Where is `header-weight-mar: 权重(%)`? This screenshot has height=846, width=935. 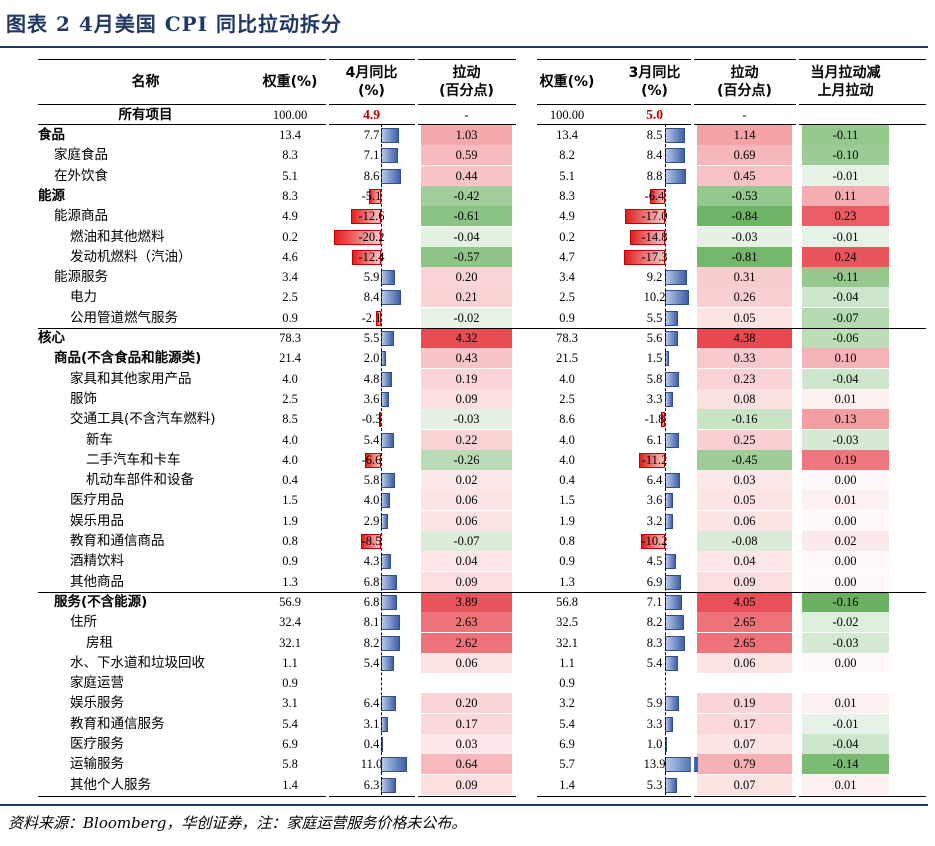
header-weight-mar: 权重(%) is located at coordinates (567, 82).